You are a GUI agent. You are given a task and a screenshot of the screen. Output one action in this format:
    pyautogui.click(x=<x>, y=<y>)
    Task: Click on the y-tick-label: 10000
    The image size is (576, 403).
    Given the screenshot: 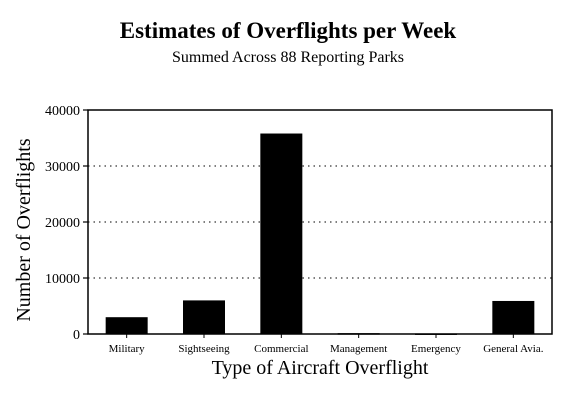 What is the action you would take?
    pyautogui.click(x=62, y=279)
    